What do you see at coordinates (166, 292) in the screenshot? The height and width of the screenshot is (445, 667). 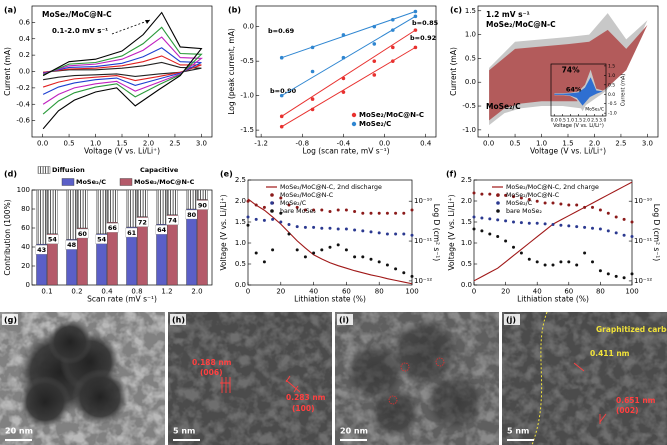 I see `x-tick-label: 1.2` at bounding box center [166, 292].